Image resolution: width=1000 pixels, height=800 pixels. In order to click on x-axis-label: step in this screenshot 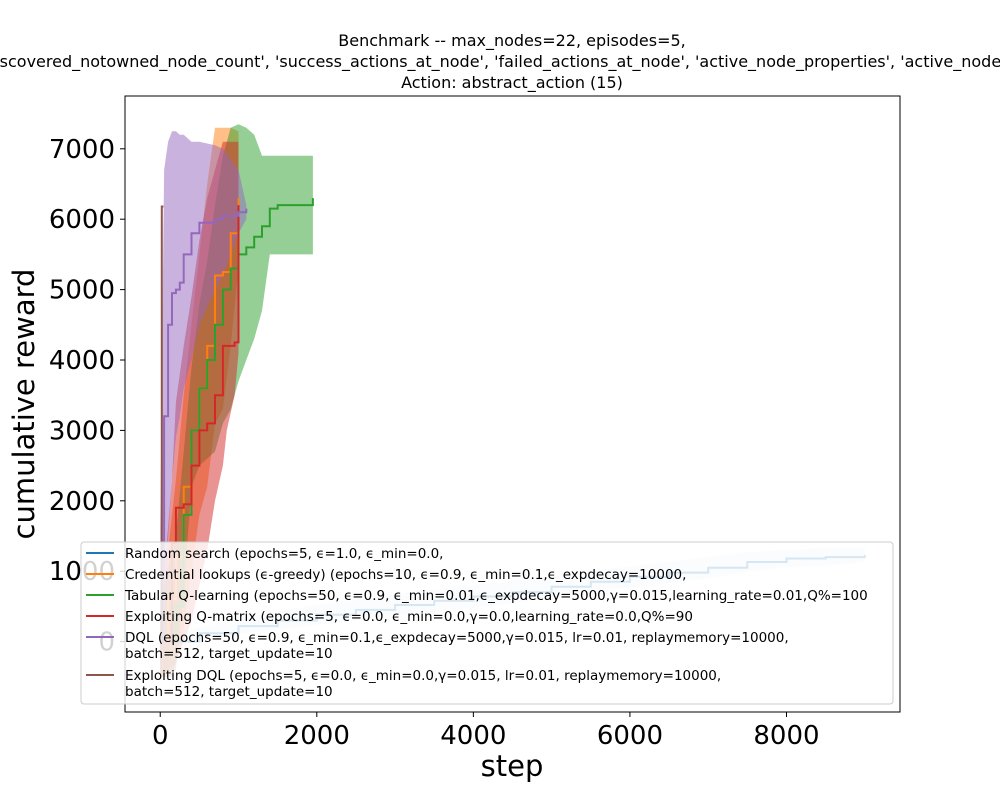, I will do `click(512, 766)`.